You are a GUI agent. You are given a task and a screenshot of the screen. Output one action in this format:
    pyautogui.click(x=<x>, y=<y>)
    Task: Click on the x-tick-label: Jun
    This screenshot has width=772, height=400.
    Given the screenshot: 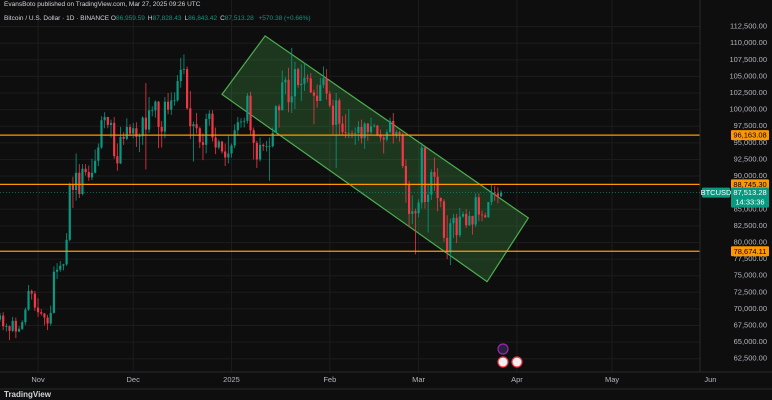 What is the action you would take?
    pyautogui.click(x=710, y=379)
    